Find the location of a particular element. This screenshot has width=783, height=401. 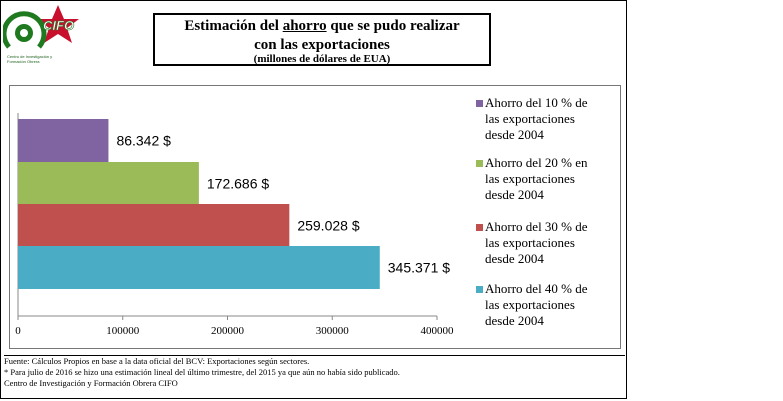

x-tick-label-4: 400000 is located at coordinates (438, 331).